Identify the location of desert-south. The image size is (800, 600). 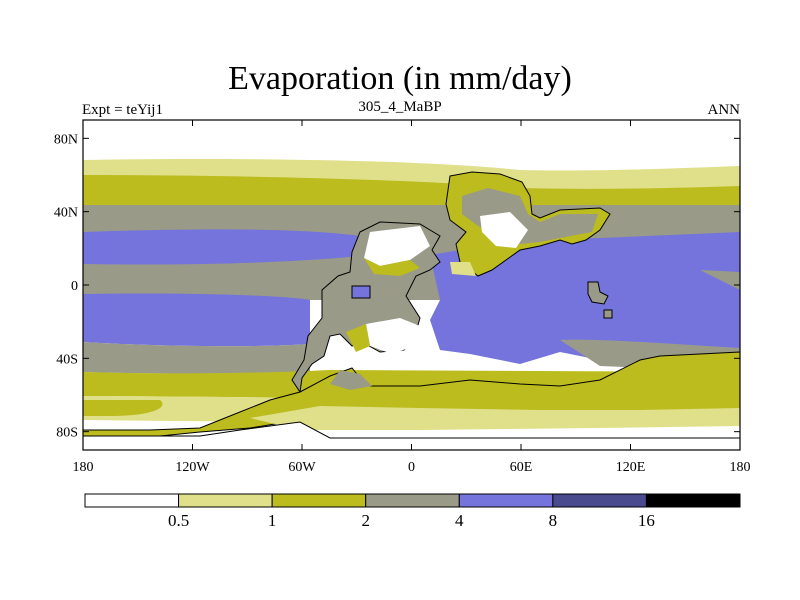
(393, 336).